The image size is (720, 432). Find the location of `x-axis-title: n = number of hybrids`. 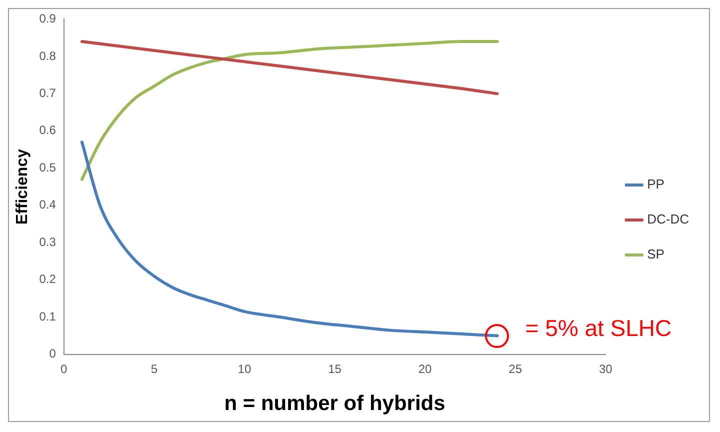

x-axis-title: n = number of hybrids is located at coordinates (335, 404).